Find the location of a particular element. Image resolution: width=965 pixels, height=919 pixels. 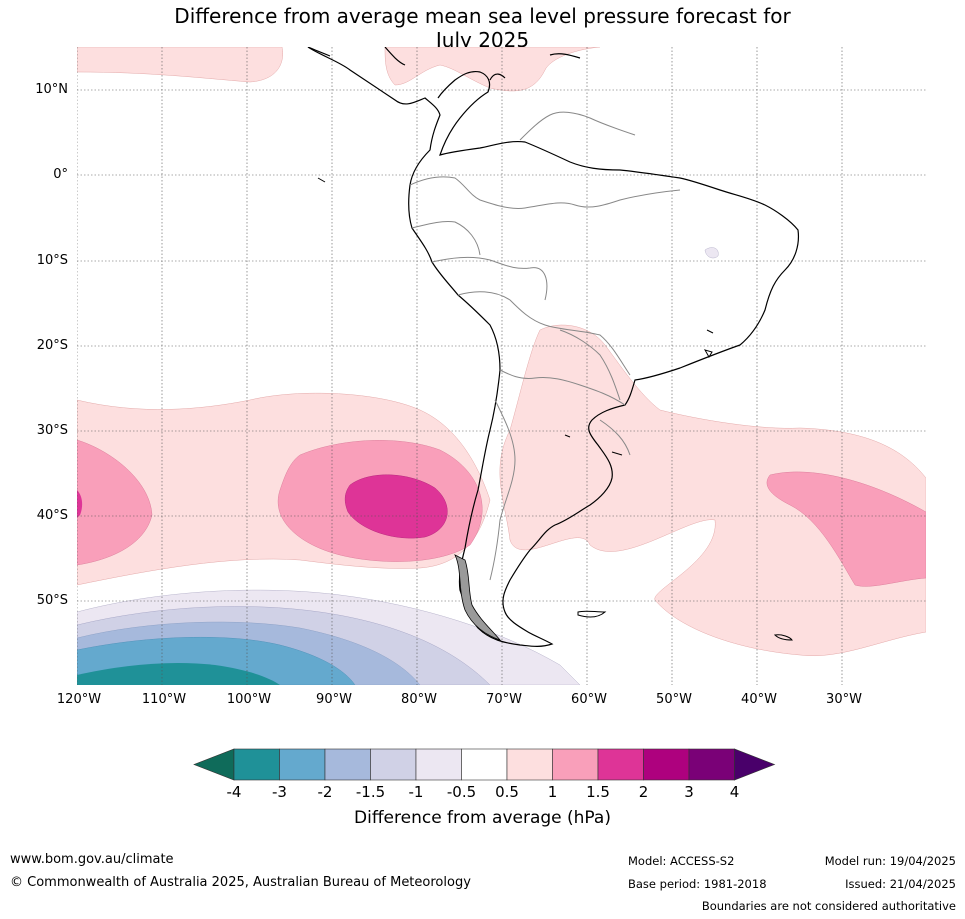

southern-chile-archipelago is located at coordinates (478, 597).